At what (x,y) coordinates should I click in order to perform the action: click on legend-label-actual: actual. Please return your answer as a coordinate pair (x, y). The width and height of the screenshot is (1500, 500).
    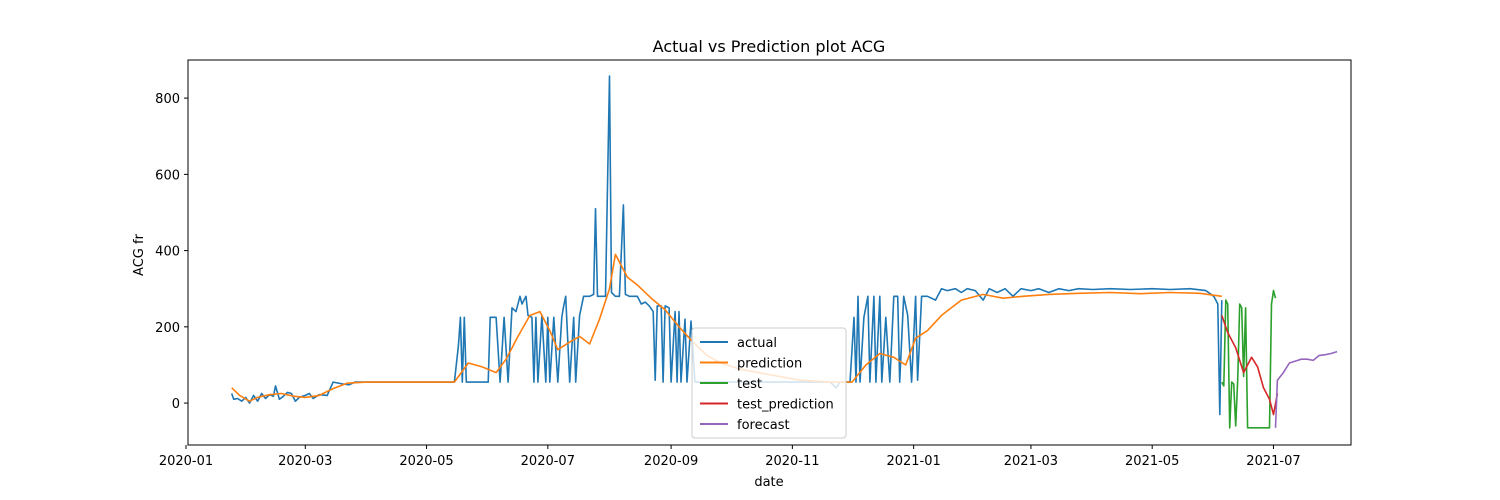
    Looking at the image, I should click on (757, 343).